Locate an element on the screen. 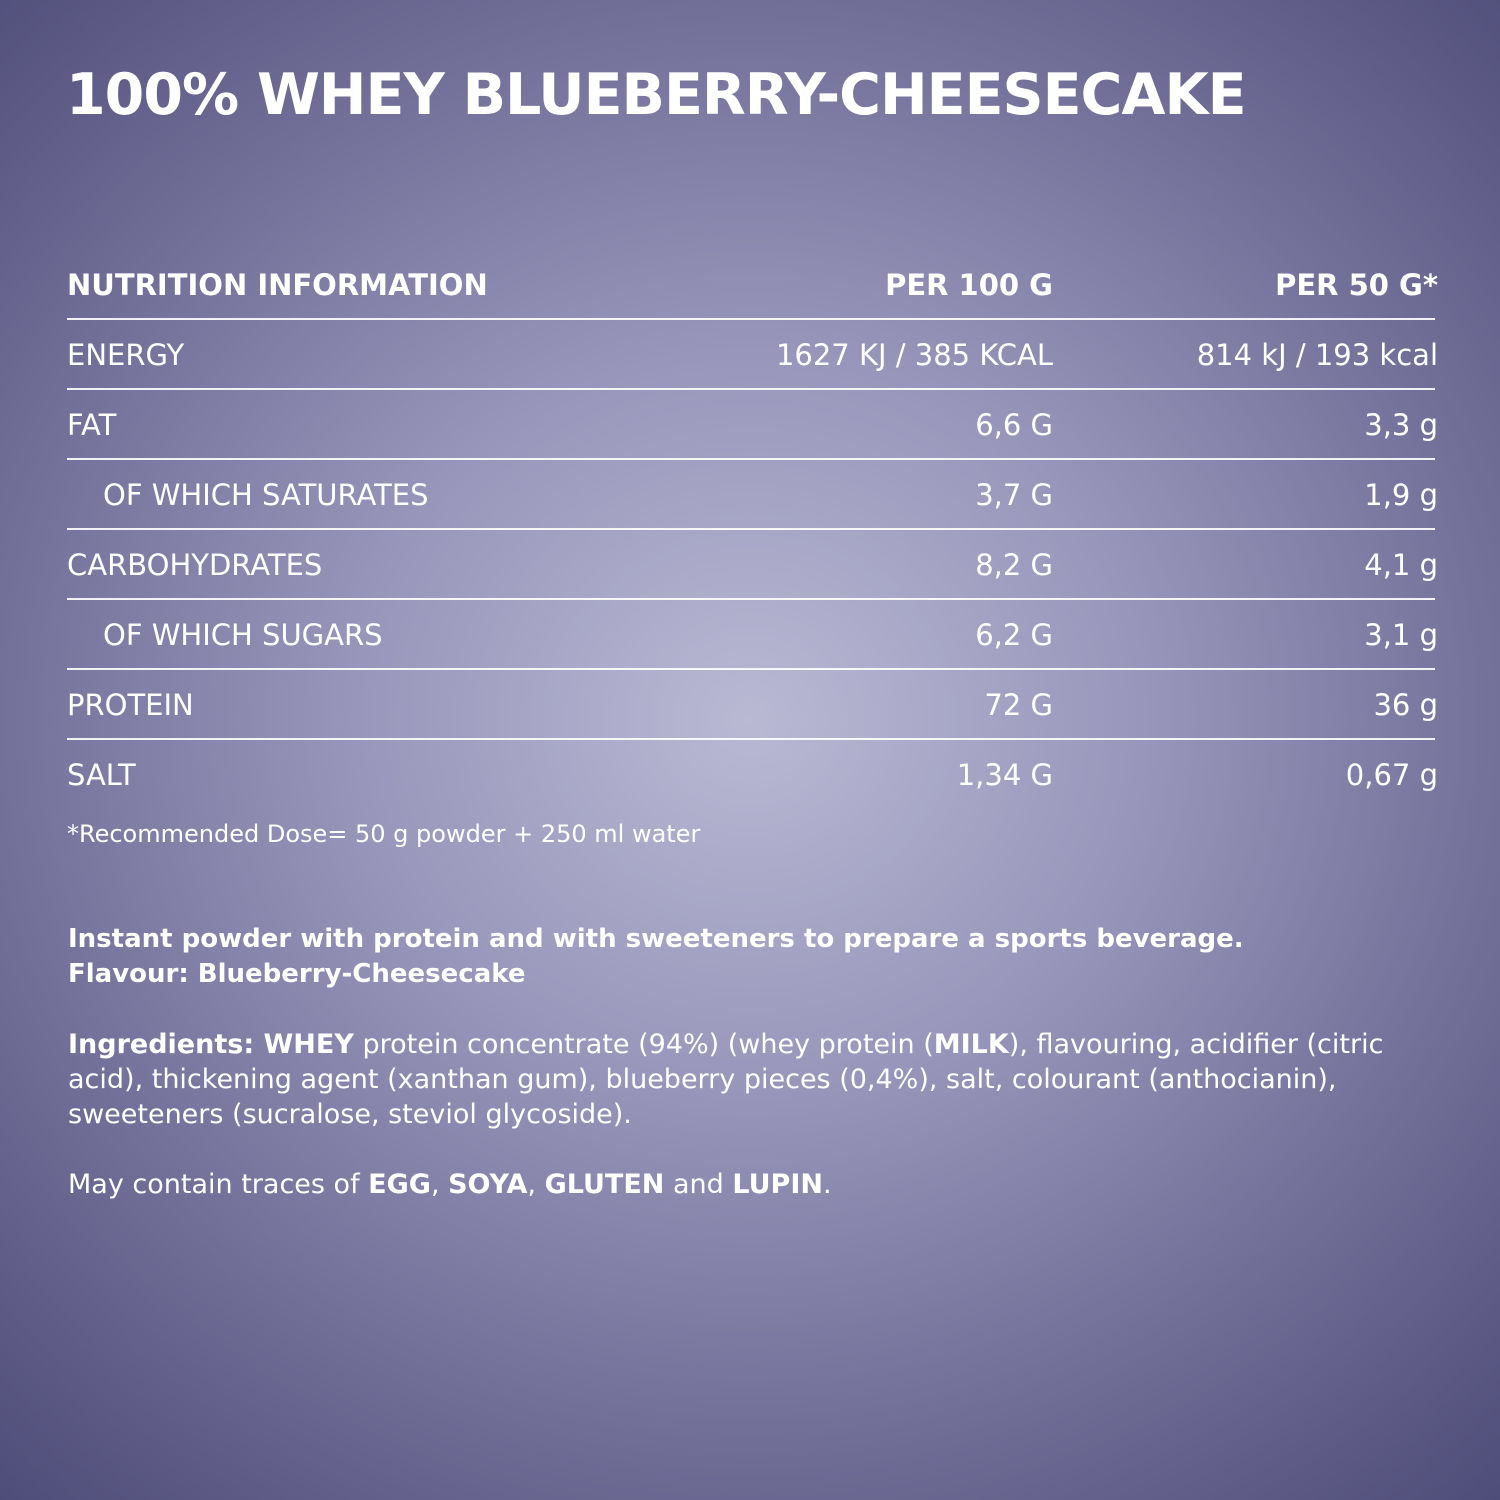 The image size is (1500, 1500). table-row: PROTEIN 72 G 36 g is located at coordinates (752, 705).